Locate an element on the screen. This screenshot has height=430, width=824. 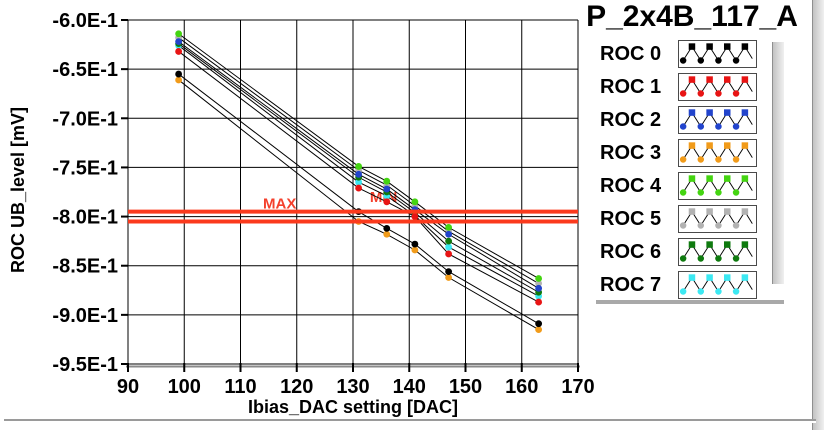
legend-item-roc-3: ROC 3 is located at coordinates (686, 153).